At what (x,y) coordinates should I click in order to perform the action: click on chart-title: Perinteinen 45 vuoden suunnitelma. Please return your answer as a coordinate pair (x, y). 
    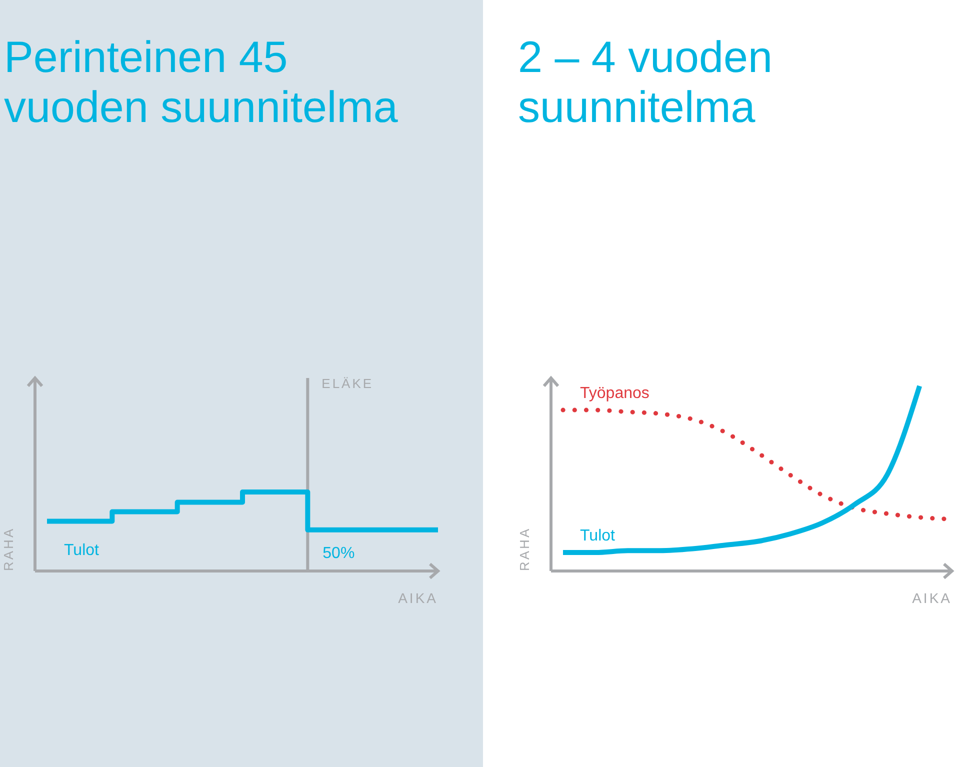
    Looking at the image, I should click on (201, 82).